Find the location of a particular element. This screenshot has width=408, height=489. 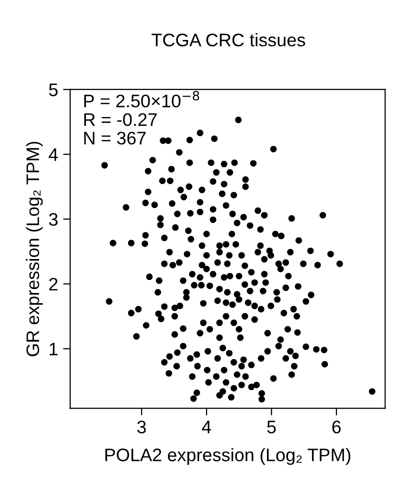

chart-title: TCGA CRC tissues is located at coordinates (229, 39).